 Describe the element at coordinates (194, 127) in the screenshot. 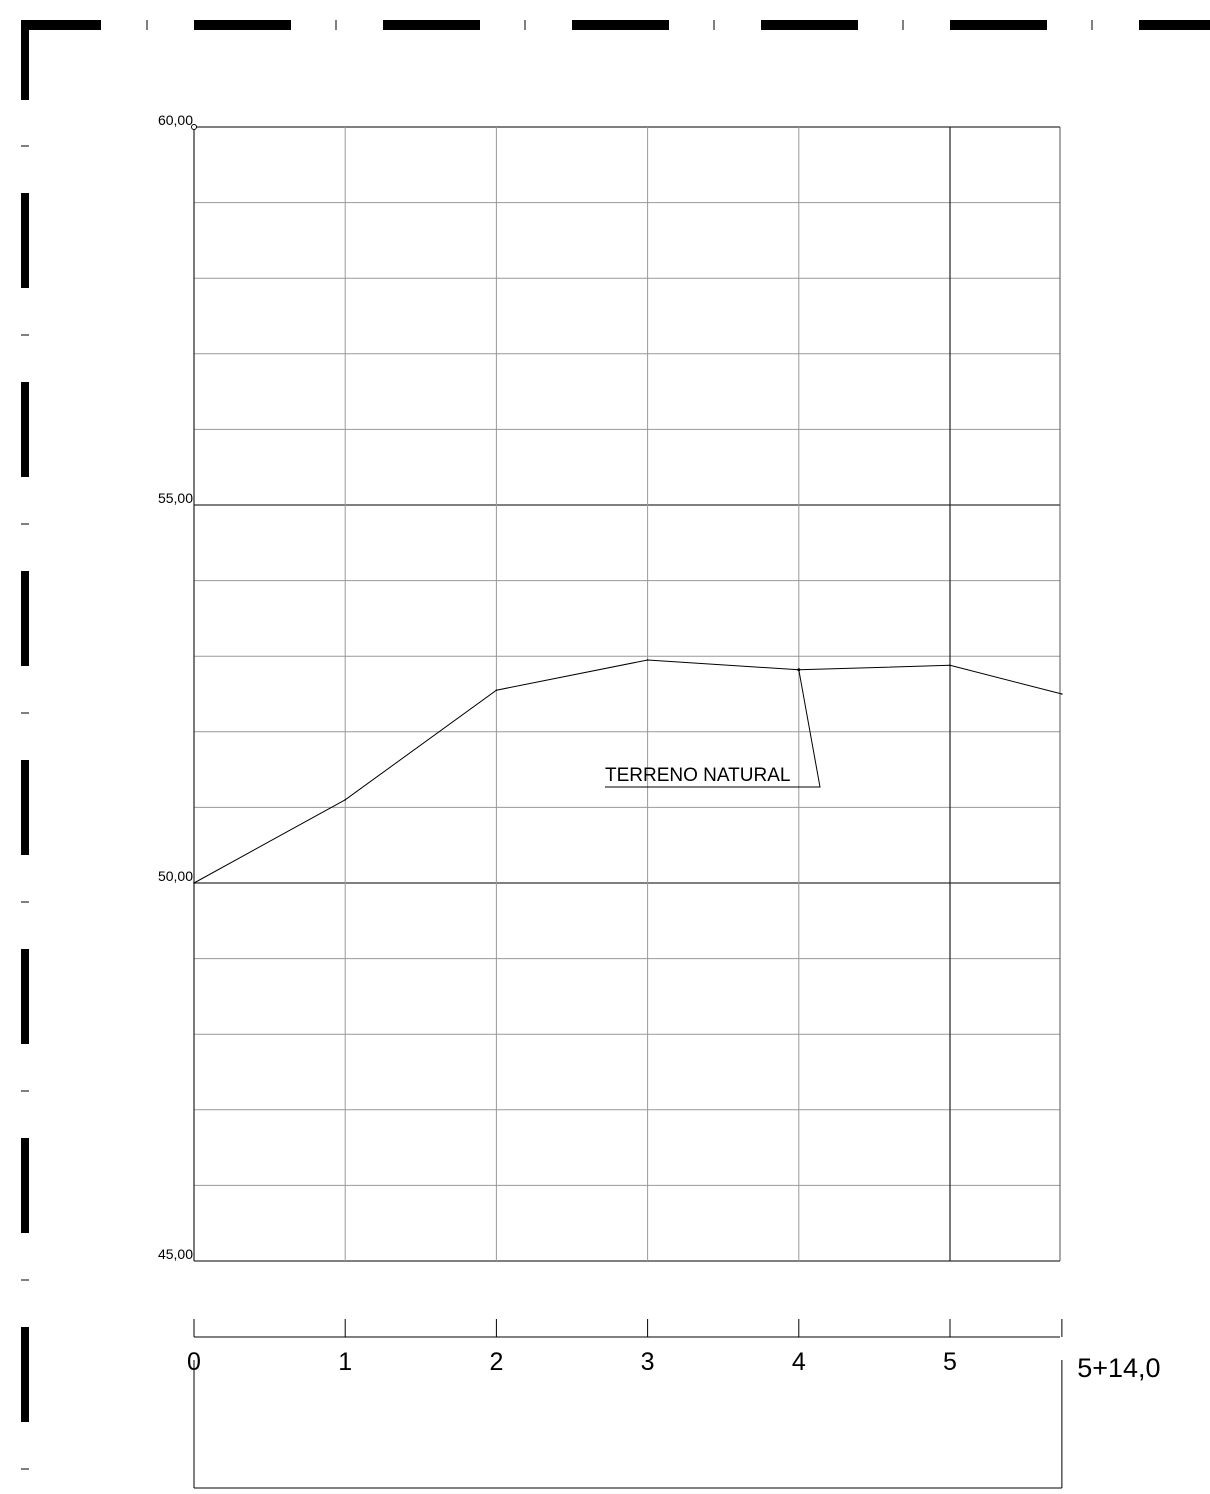

I see `origin-marker` at that location.